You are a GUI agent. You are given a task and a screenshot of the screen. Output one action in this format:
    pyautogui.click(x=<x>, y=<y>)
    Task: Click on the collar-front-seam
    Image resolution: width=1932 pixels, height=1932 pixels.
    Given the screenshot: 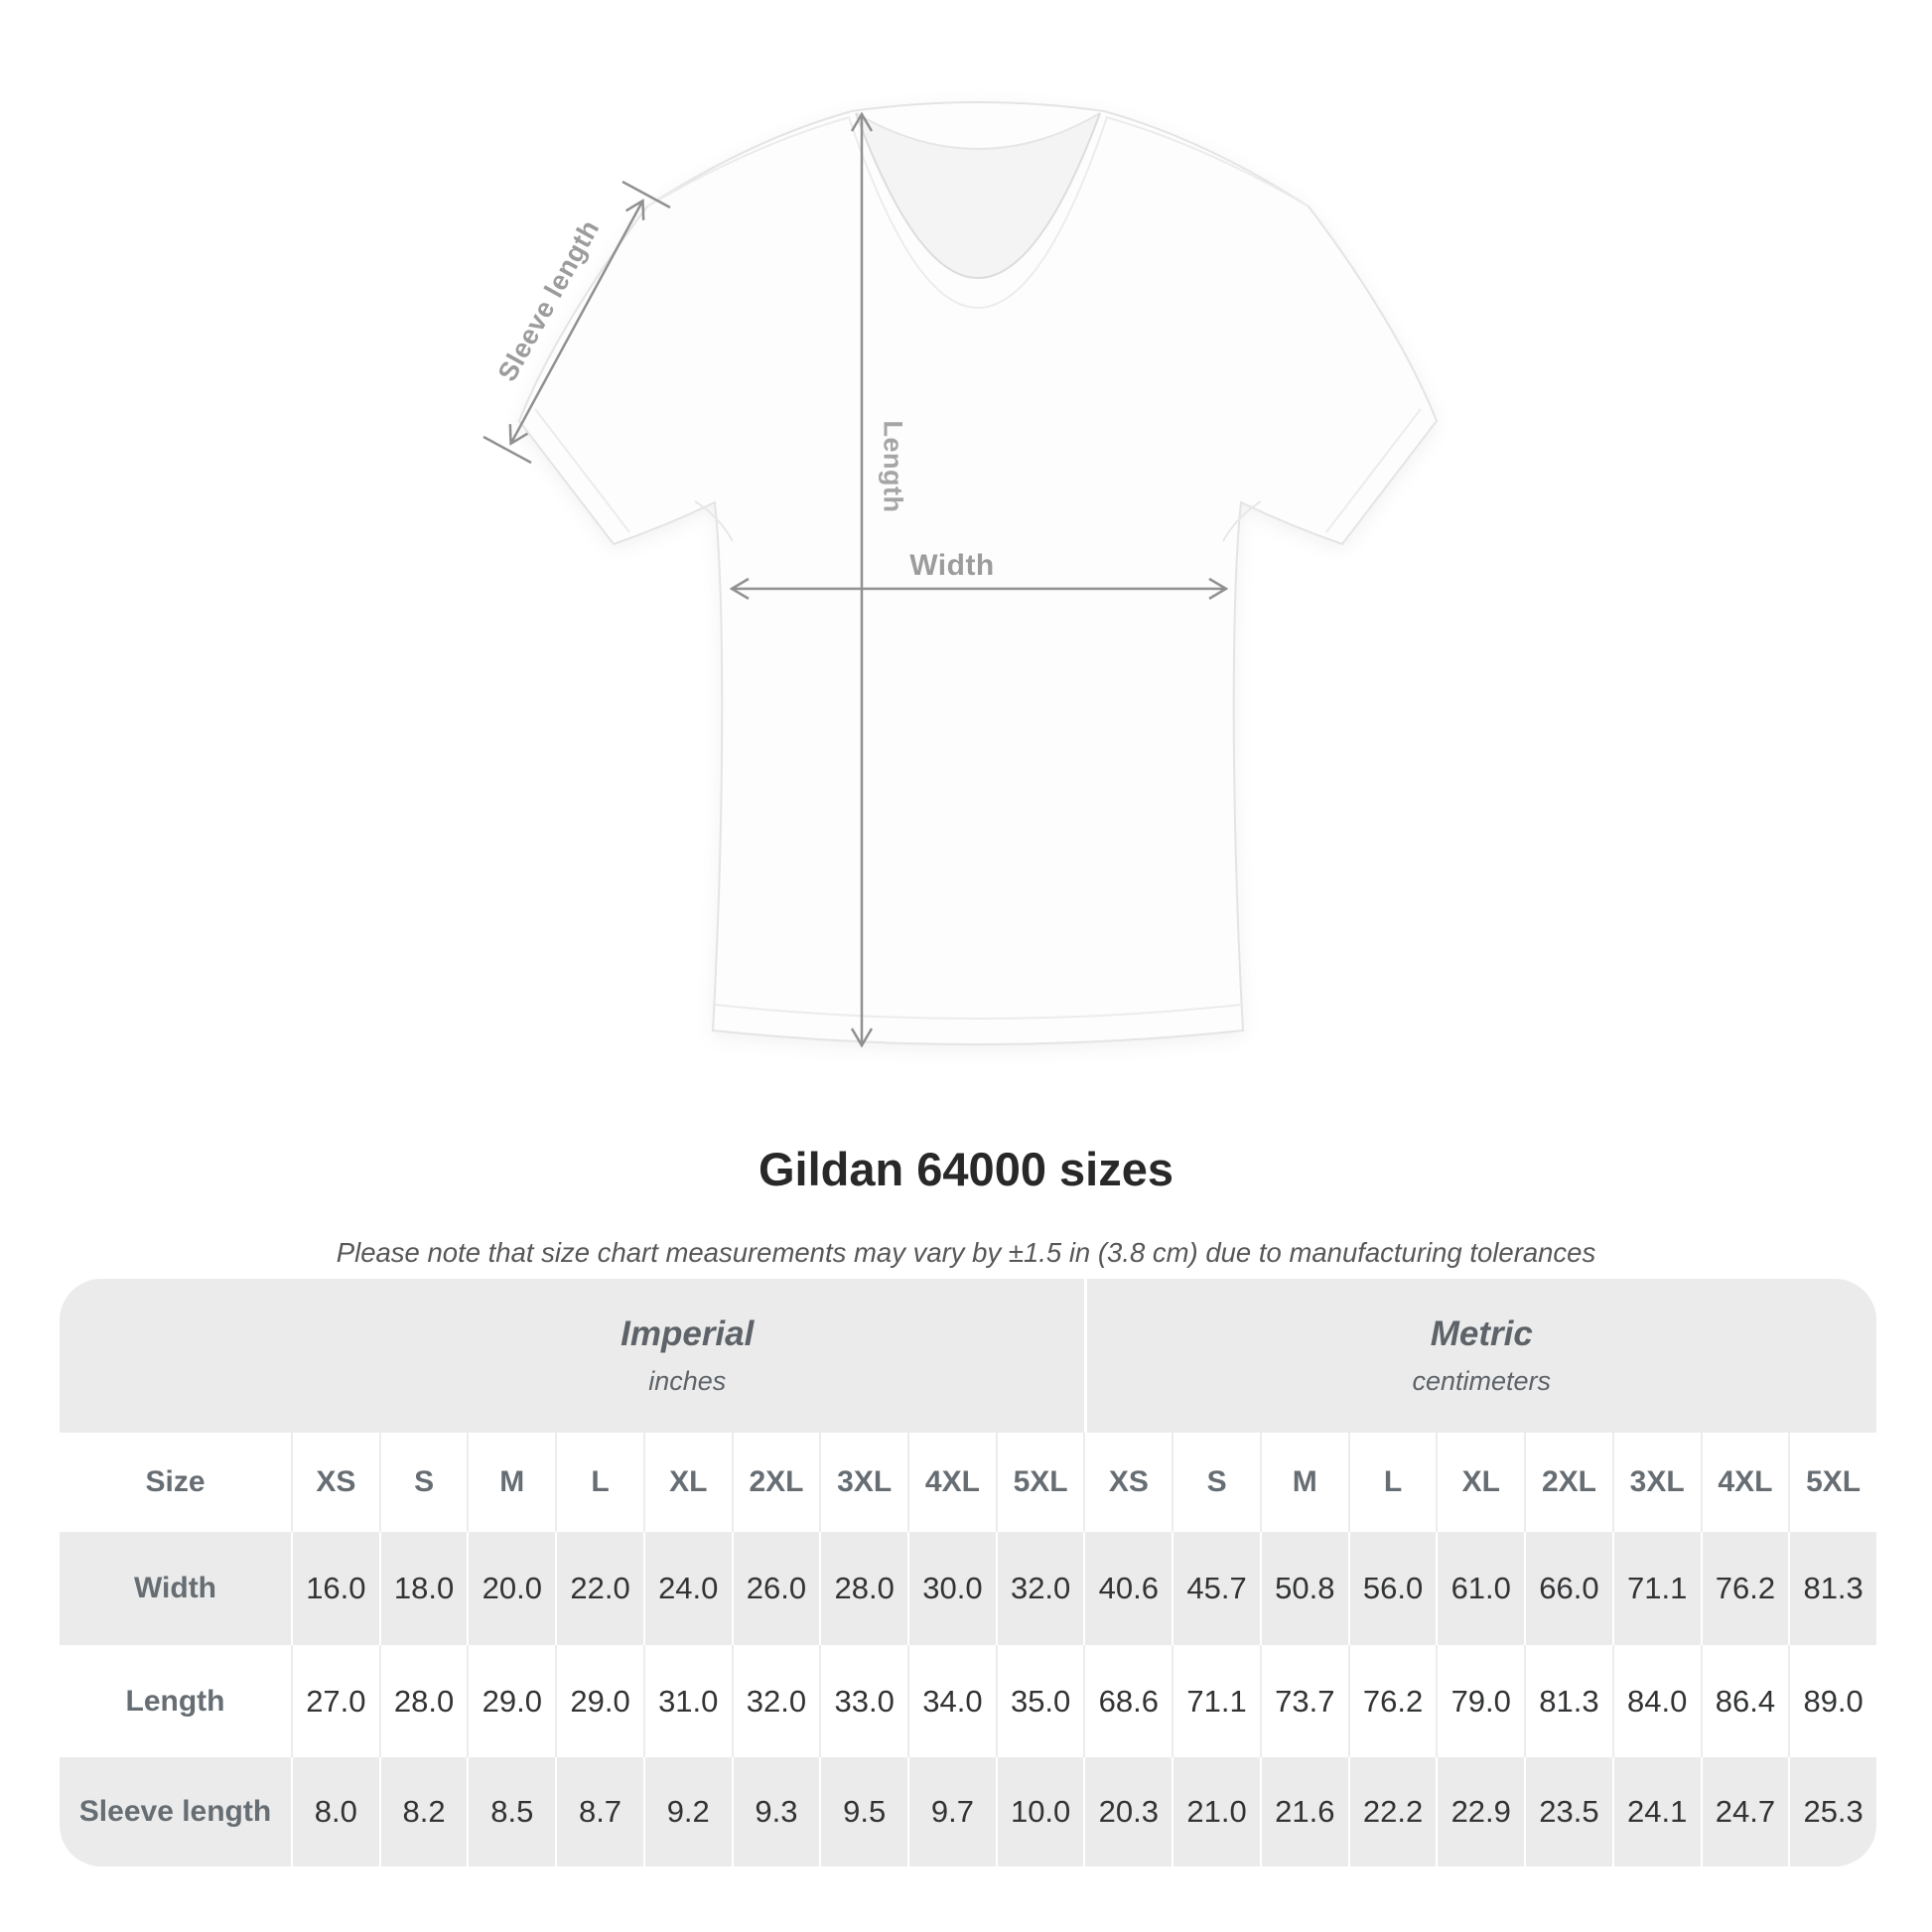 What is the action you would take?
    pyautogui.click(x=978, y=213)
    